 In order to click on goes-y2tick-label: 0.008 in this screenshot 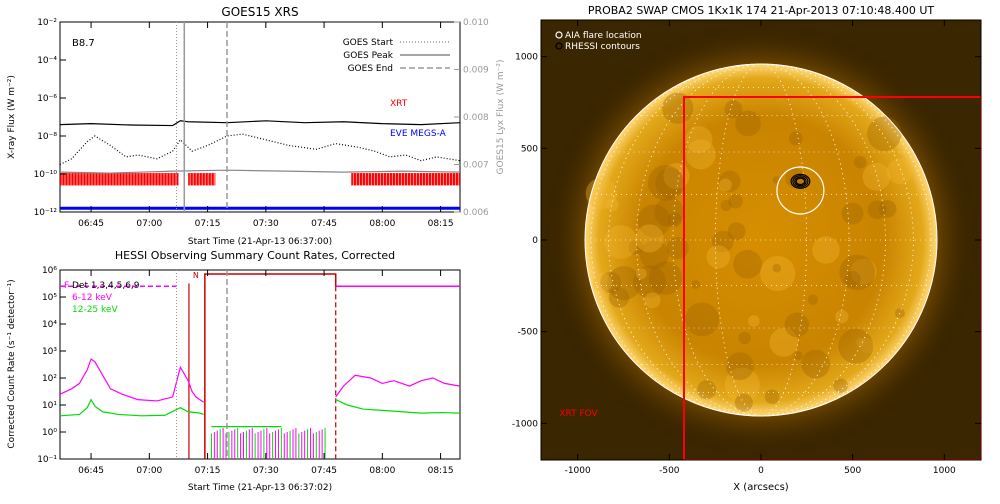, I will do `click(476, 118)`.